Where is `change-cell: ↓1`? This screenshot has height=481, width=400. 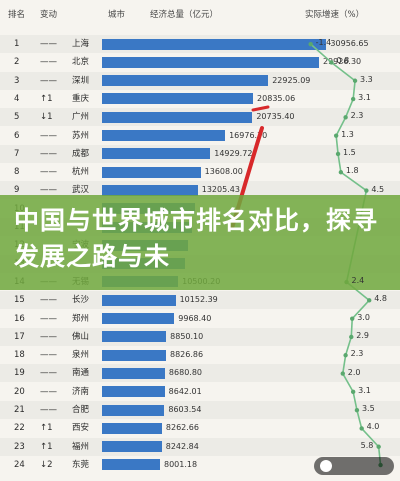 change-cell: ↓1 is located at coordinates (46, 117).